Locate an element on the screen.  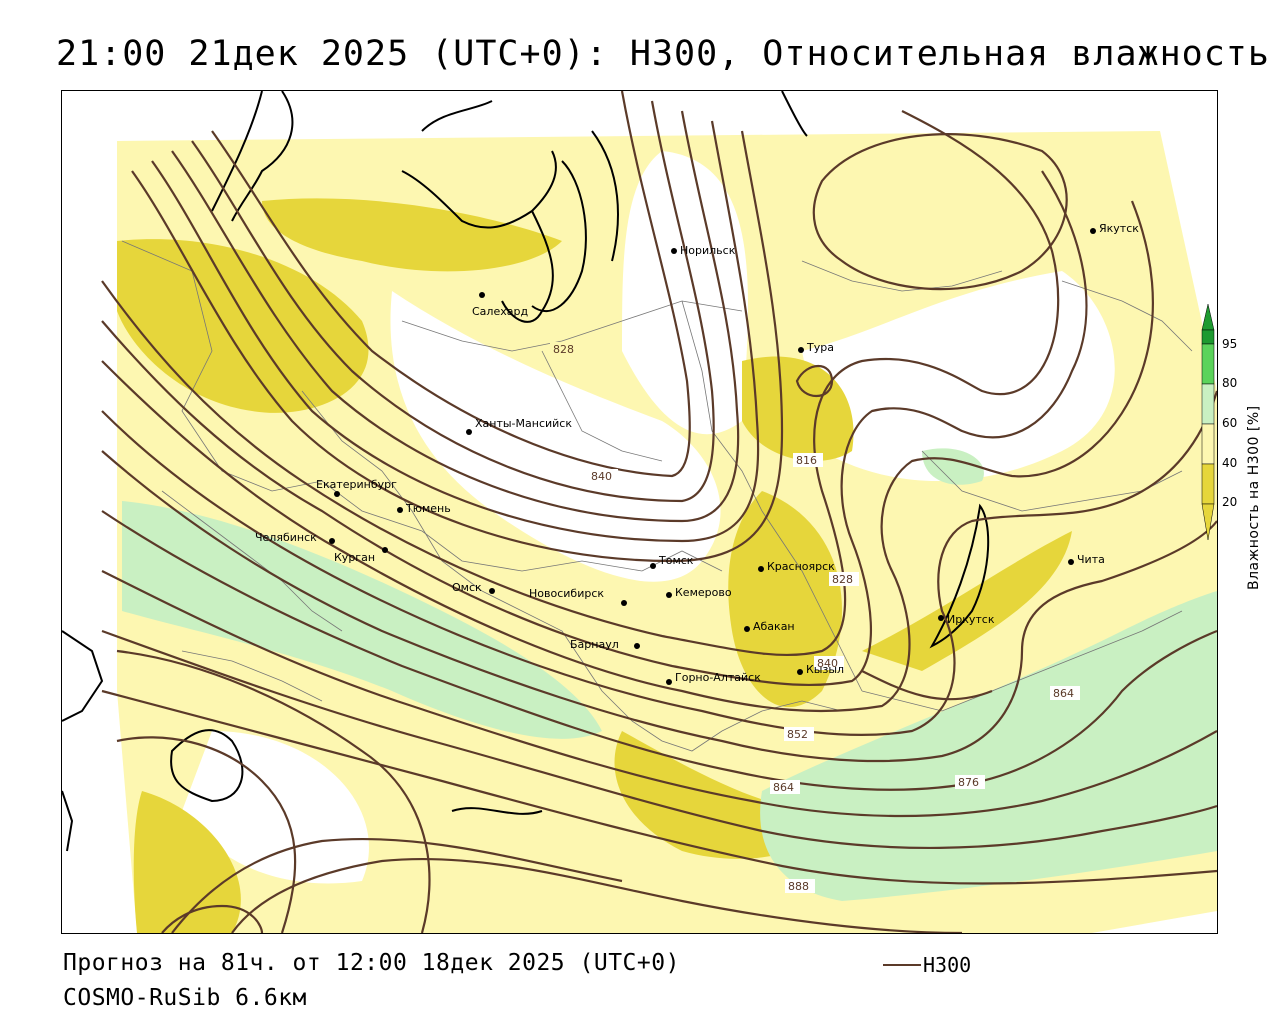
humidity-area-medium is located at coordinates (243, 326).